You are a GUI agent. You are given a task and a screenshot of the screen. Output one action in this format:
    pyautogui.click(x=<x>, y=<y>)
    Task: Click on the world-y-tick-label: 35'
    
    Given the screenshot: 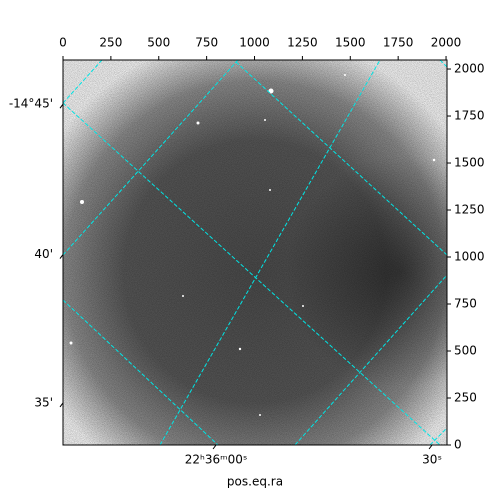 What is the action you would take?
    pyautogui.click(x=43, y=402)
    